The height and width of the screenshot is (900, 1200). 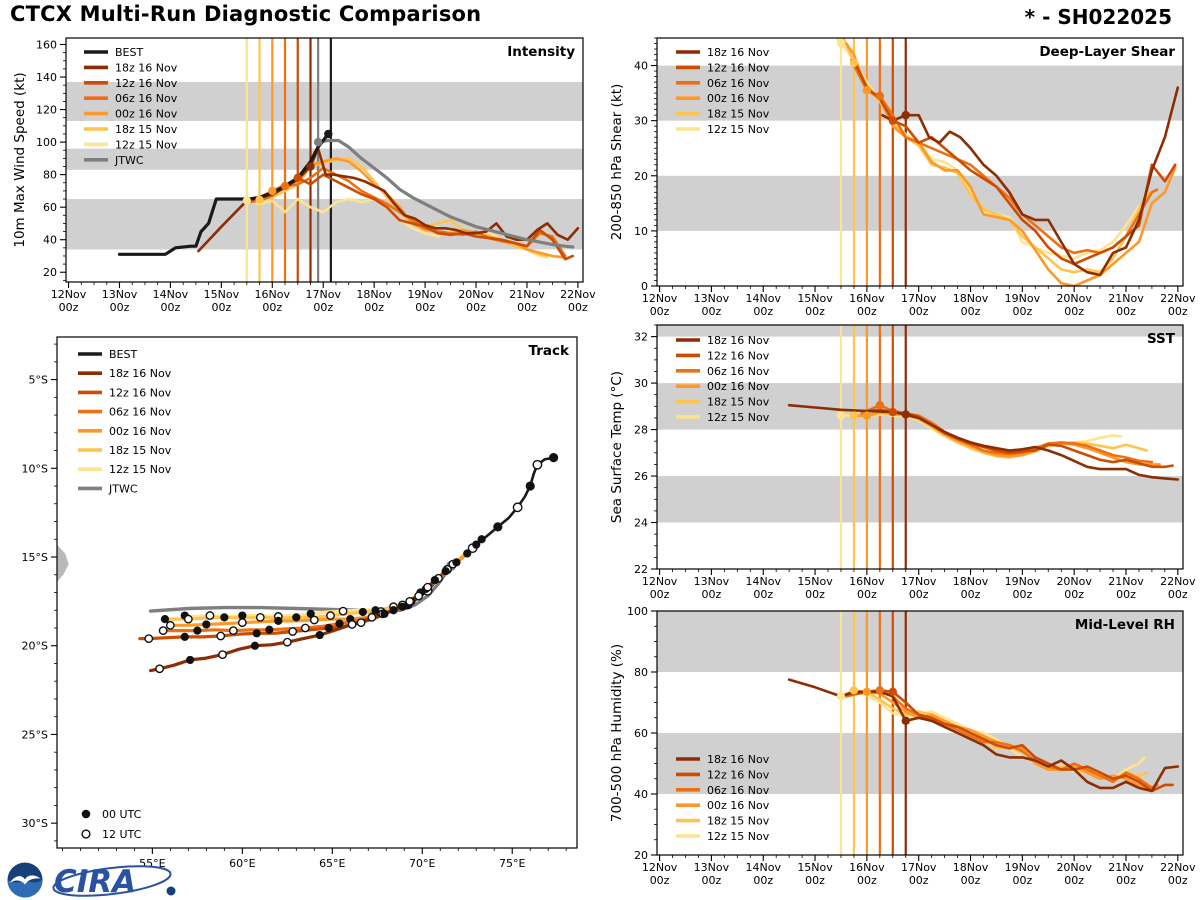 I want to click on shear-init-dot-r12z15, so click(x=841, y=43).